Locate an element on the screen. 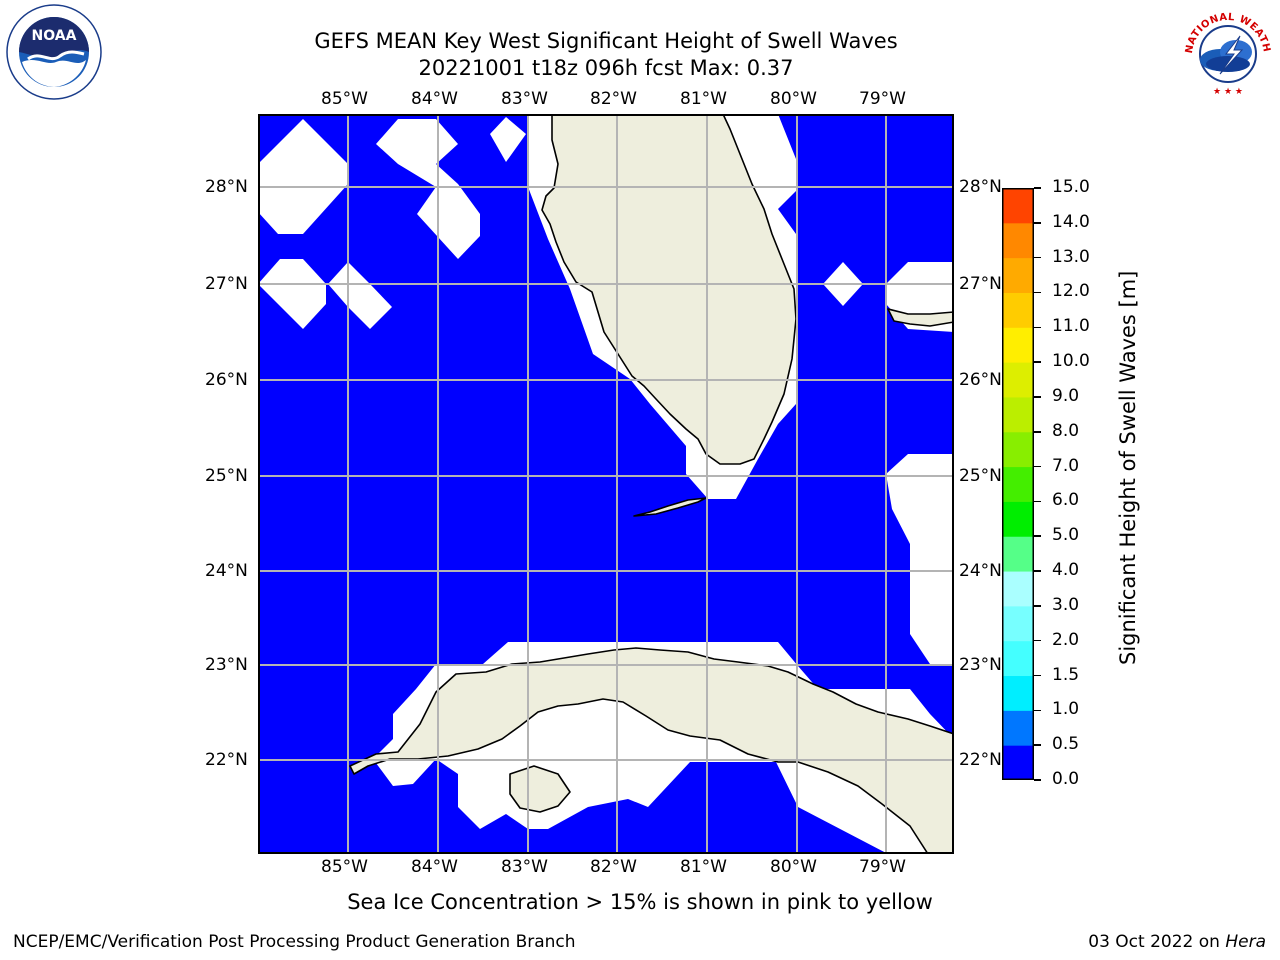 This screenshot has height=960, width=1280. lon-tick-bottom: 82°W is located at coordinates (613, 867).